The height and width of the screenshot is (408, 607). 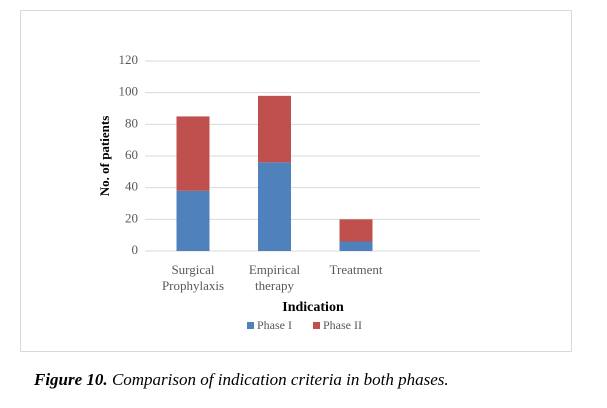 What do you see at coordinates (131, 217) in the screenshot?
I see `y-tick-label: 20` at bounding box center [131, 217].